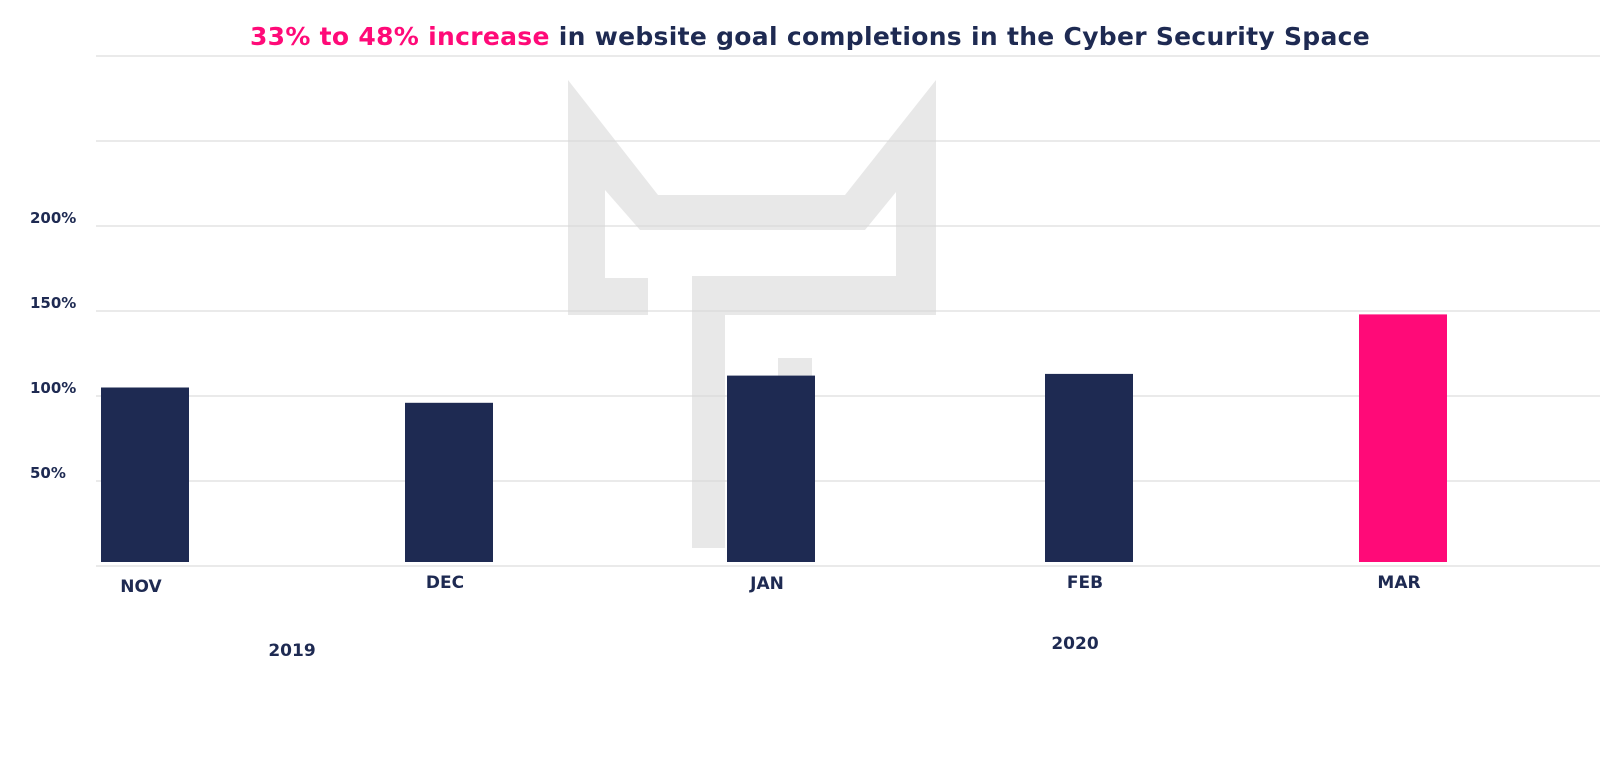 The image size is (1600, 759). I want to click on y-tick-label: 100%, so click(53, 388).